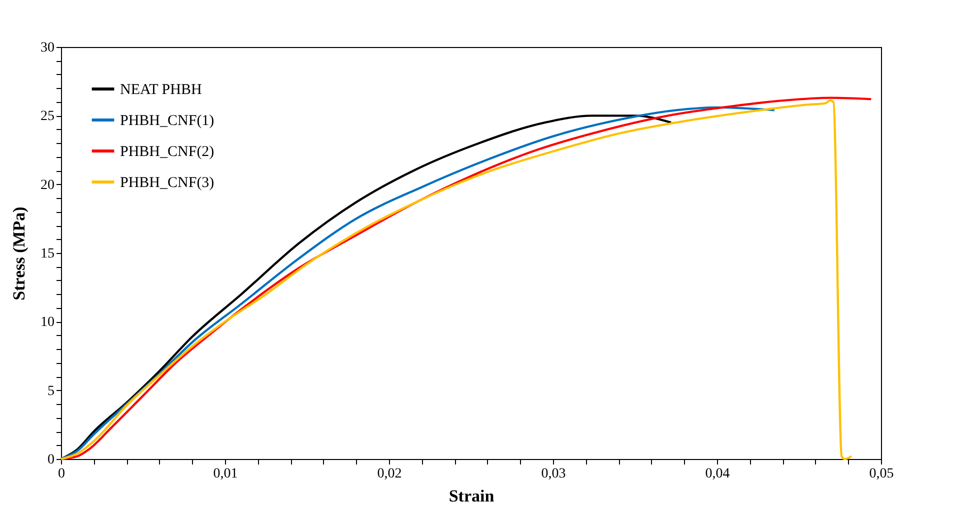 Image resolution: width=954 pixels, height=531 pixels. What do you see at coordinates (717, 474) in the screenshot?
I see `x-tick-label: 0,04` at bounding box center [717, 474].